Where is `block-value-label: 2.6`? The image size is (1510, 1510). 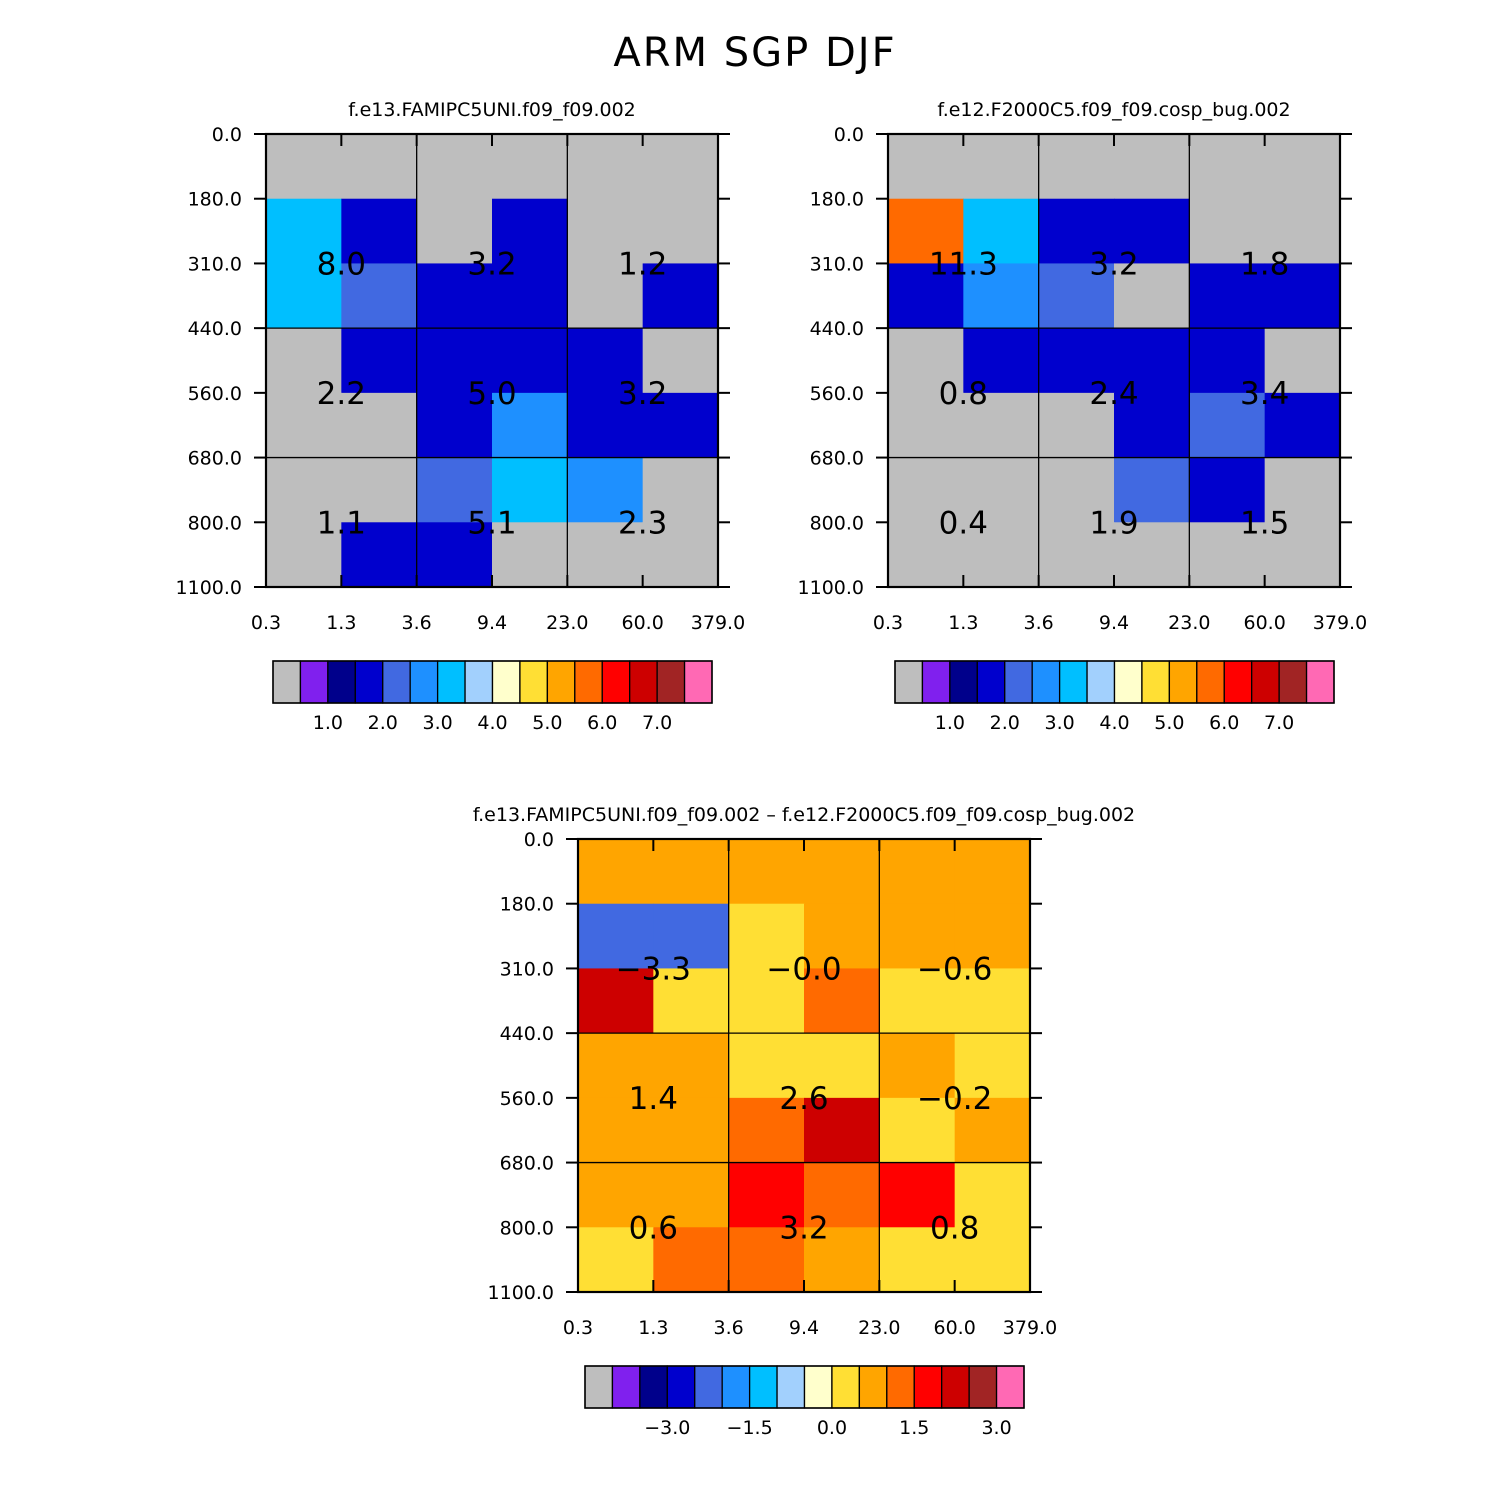
block-value-label: 2.6 is located at coordinates (803, 1099).